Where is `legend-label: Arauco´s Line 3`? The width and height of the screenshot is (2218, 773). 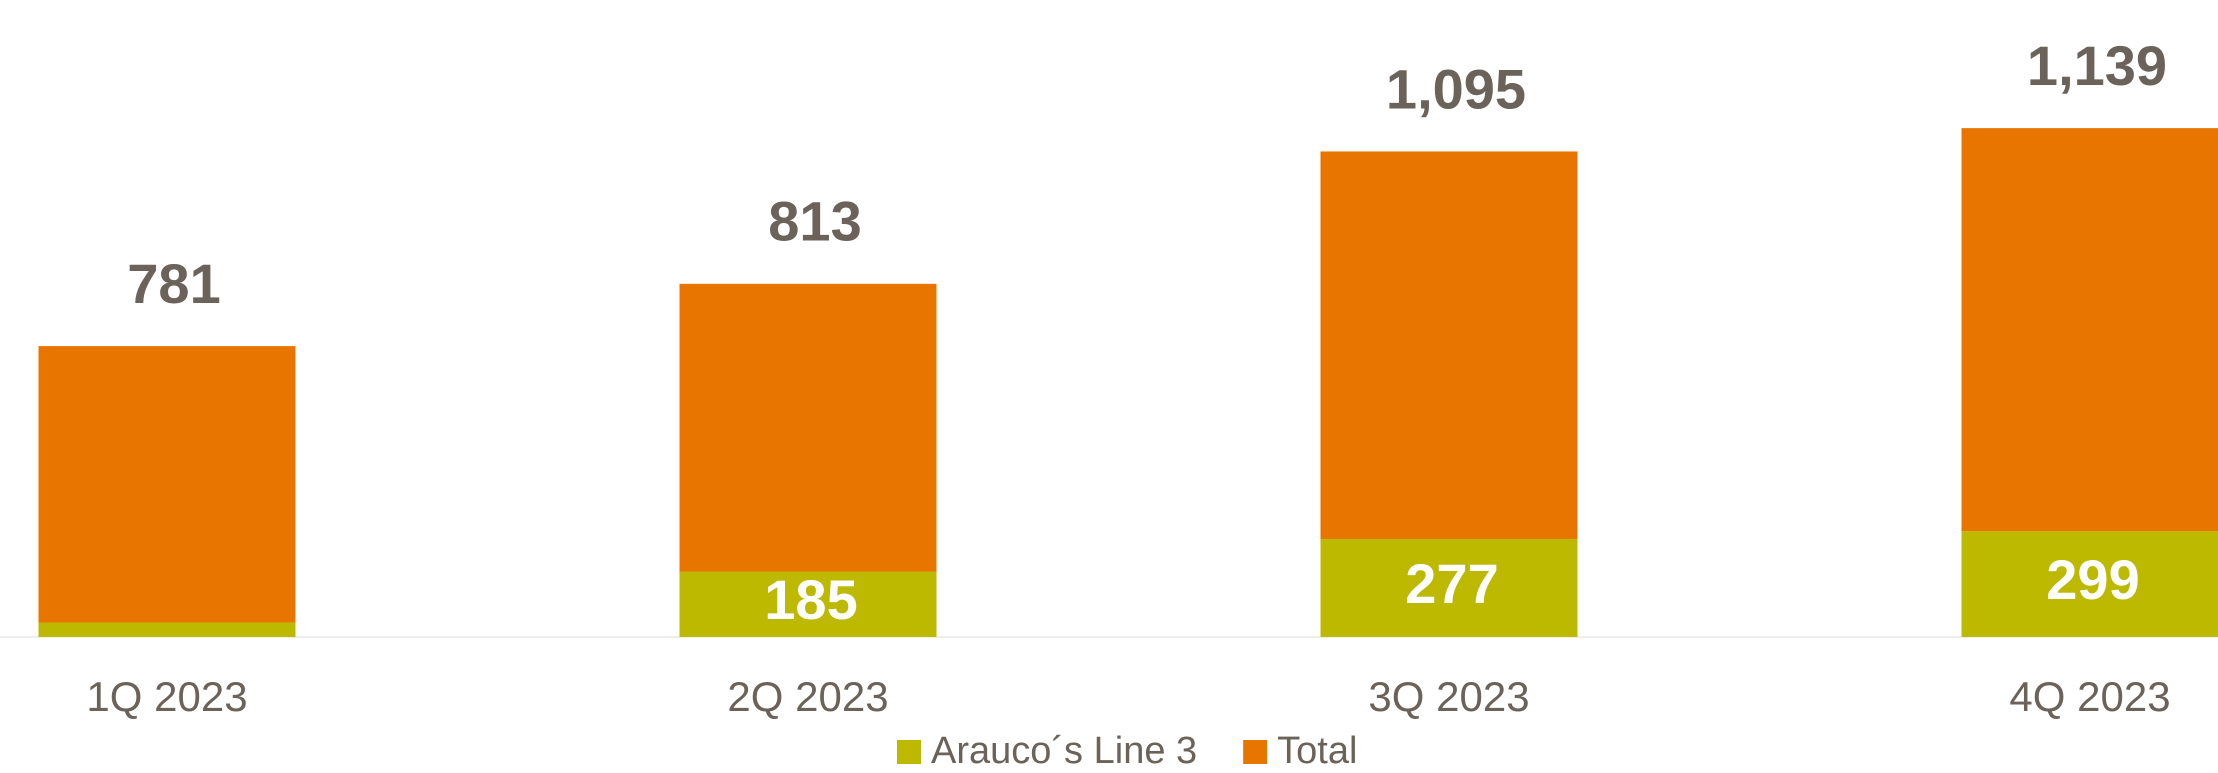
legend-label: Arauco´s Line 3 is located at coordinates (1064, 751).